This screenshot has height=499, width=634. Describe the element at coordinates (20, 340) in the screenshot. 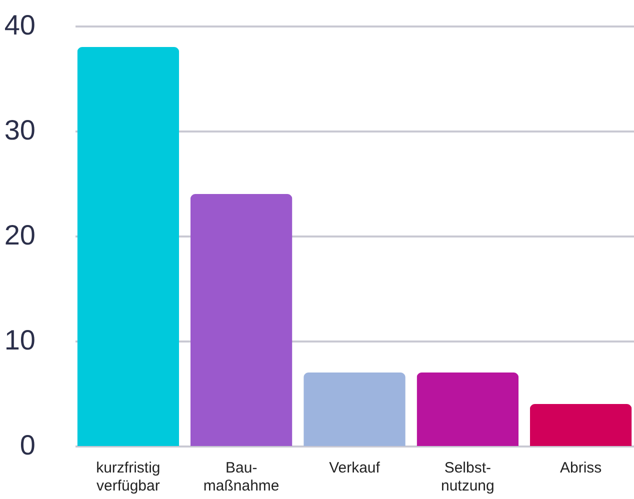

I see `y-tick-label: 10` at that location.